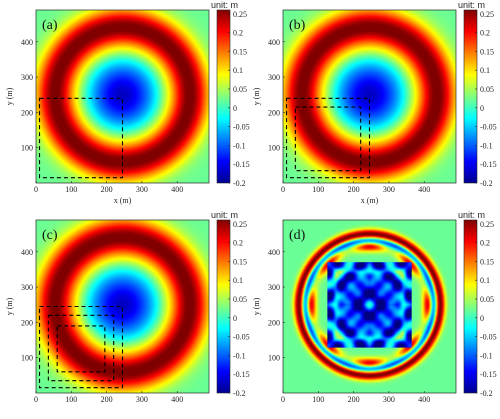 The height and width of the screenshot is (419, 500). What do you see at coordinates (297, 25) in the screenshot?
I see `panel-label: (b)` at bounding box center [297, 25].